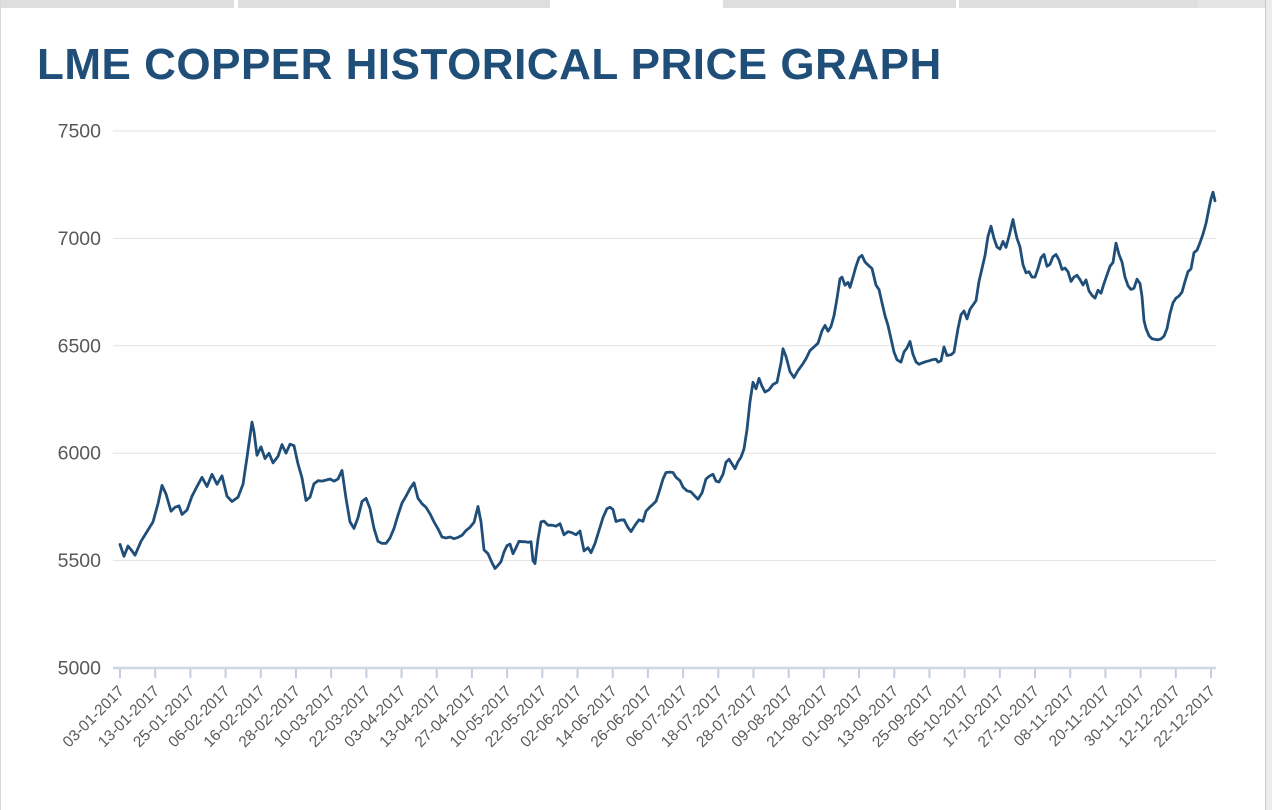  I want to click on right-gutter, so click(1268, 405).